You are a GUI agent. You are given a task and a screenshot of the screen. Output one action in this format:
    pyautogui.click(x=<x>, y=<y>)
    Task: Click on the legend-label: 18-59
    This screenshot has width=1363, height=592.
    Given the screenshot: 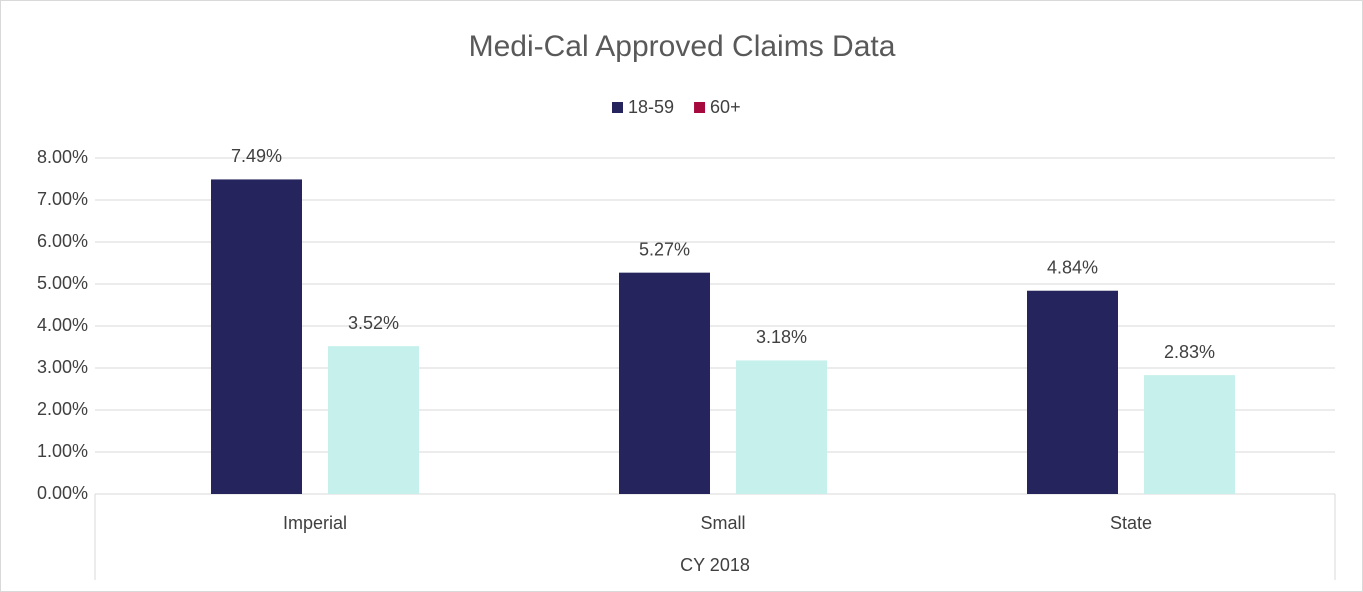 What is the action you would take?
    pyautogui.click(x=651, y=107)
    